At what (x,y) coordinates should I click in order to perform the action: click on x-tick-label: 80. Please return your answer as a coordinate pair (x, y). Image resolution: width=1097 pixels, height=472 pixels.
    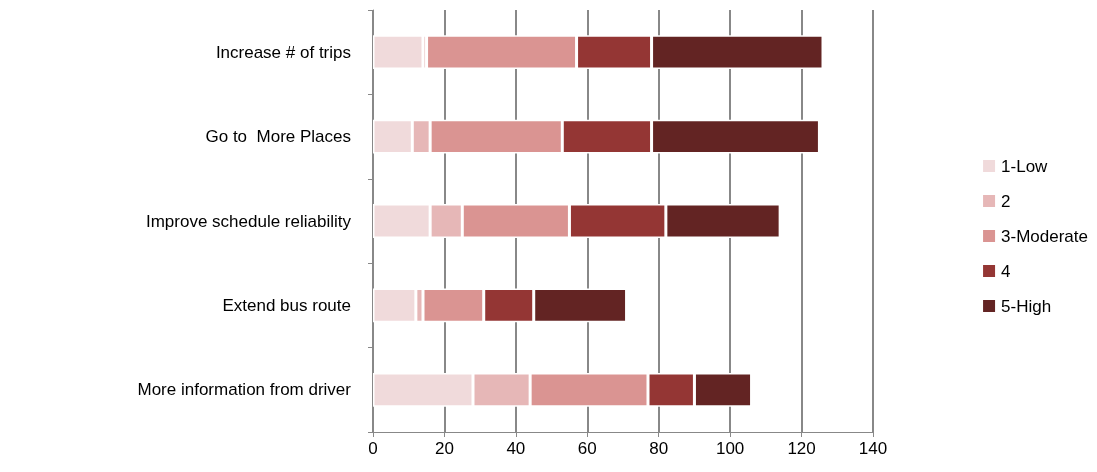
    Looking at the image, I should click on (659, 448).